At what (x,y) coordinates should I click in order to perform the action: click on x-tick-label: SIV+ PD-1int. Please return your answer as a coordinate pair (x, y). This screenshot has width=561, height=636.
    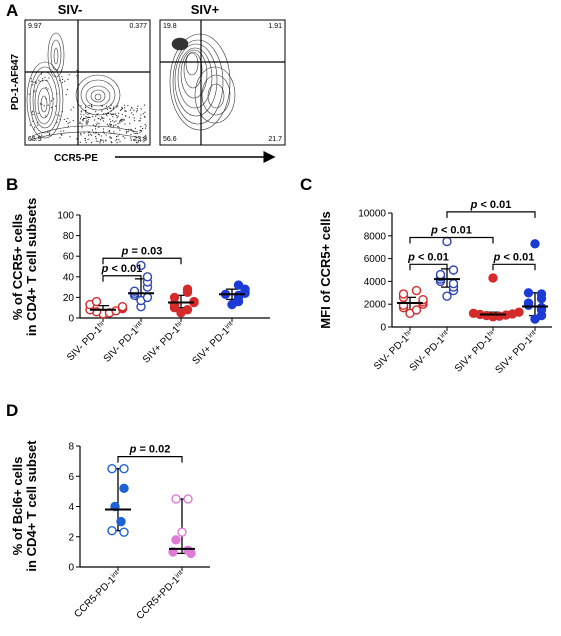
    Looking at the image, I should click on (516, 352).